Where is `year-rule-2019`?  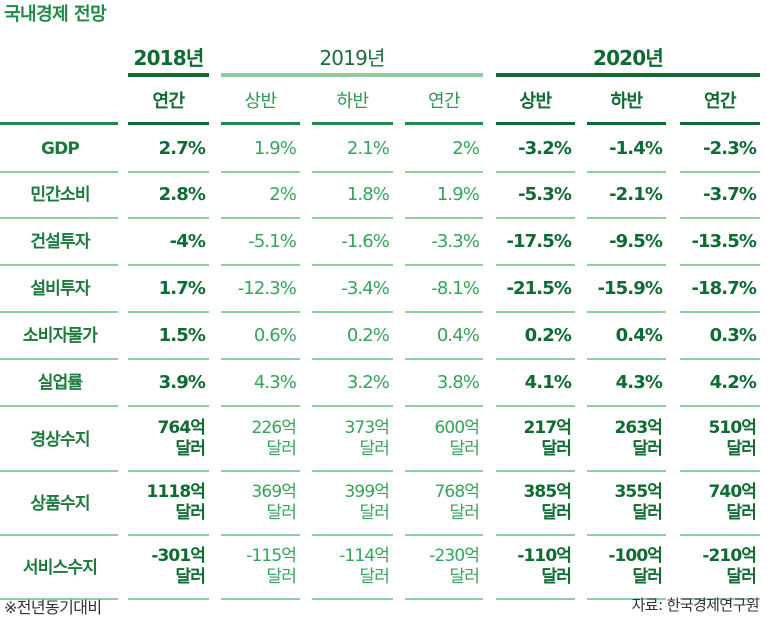 year-rule-2019 is located at coordinates (352, 75).